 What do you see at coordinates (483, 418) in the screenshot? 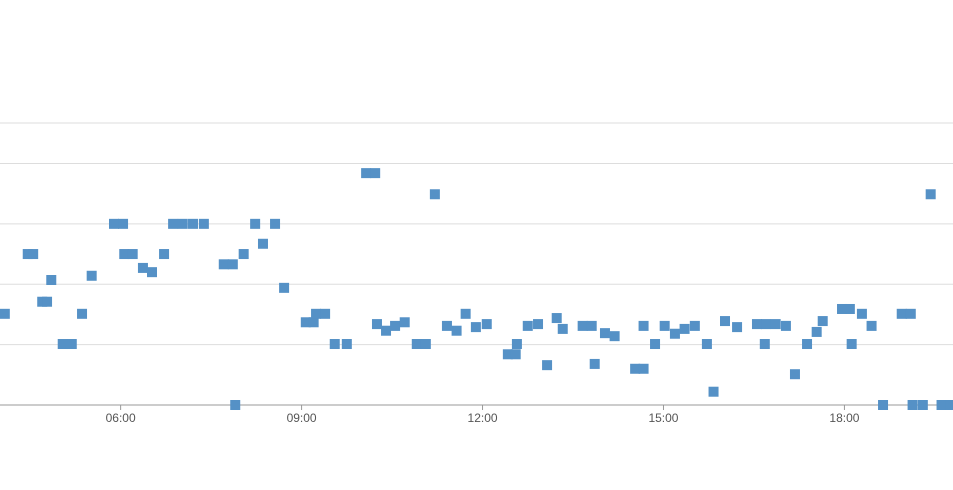
I see `x-tick-label: 12:00` at bounding box center [483, 418].